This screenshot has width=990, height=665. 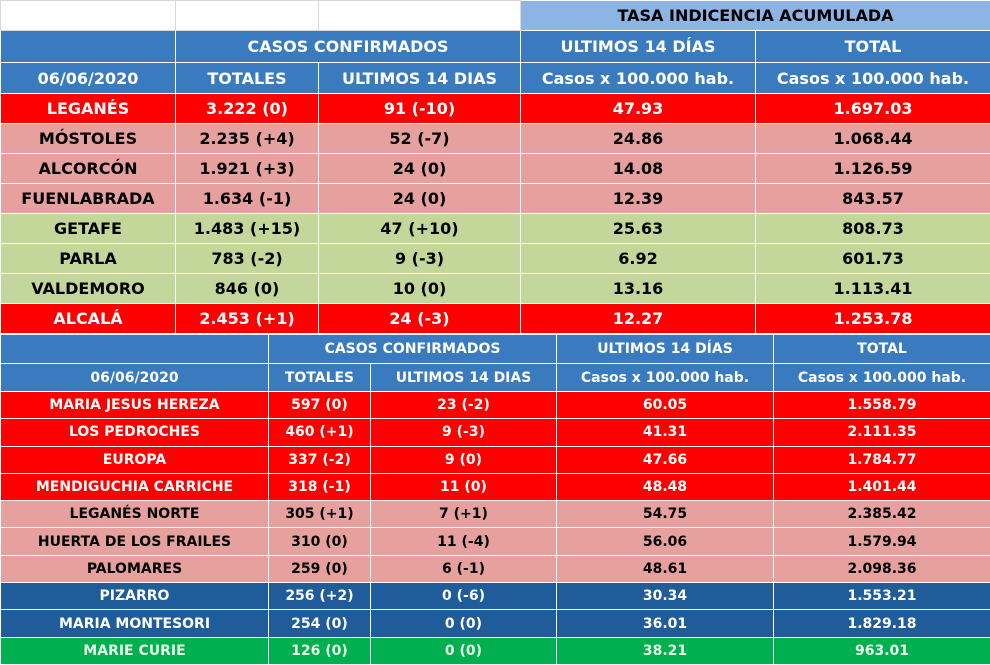 What do you see at coordinates (320, 650) in the screenshot?
I see `data-cell: 126 (0)` at bounding box center [320, 650].